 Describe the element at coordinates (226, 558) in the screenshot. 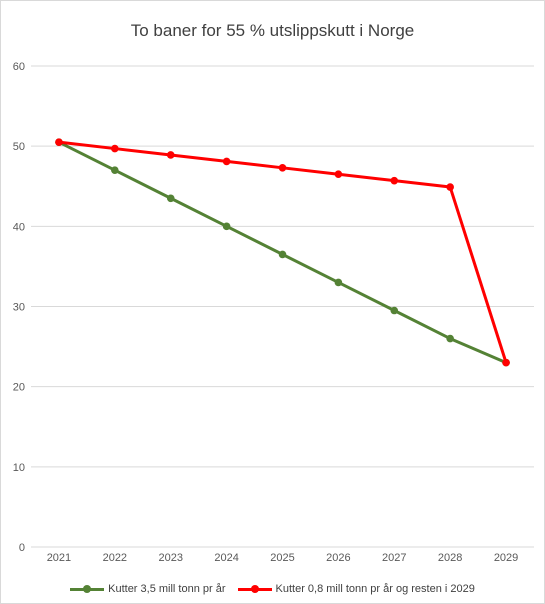

I see `x-tick-label-2024: 2024` at that location.